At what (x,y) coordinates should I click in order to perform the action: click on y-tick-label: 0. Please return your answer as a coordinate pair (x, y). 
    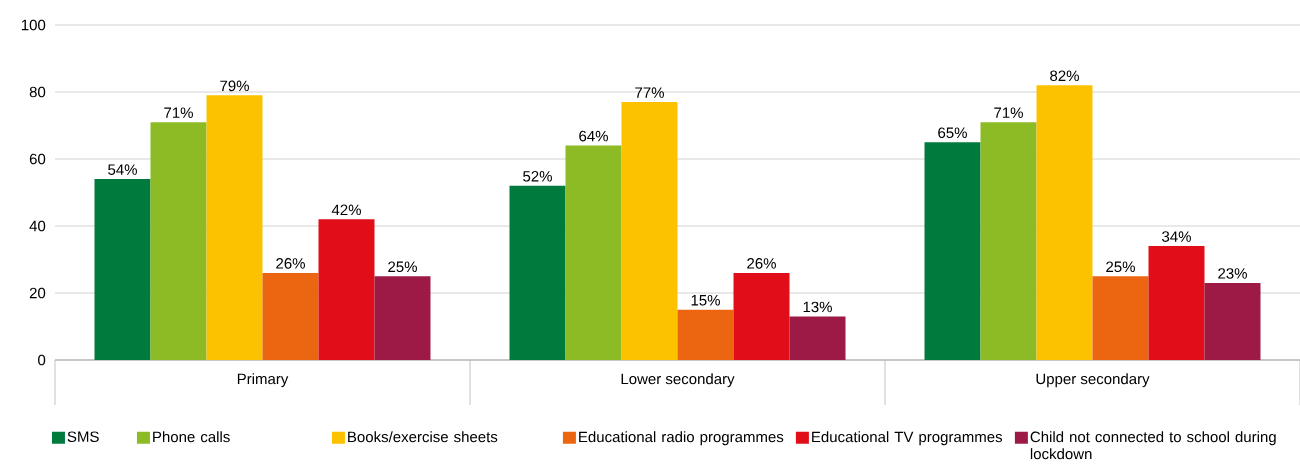
    Looking at the image, I should click on (42, 360).